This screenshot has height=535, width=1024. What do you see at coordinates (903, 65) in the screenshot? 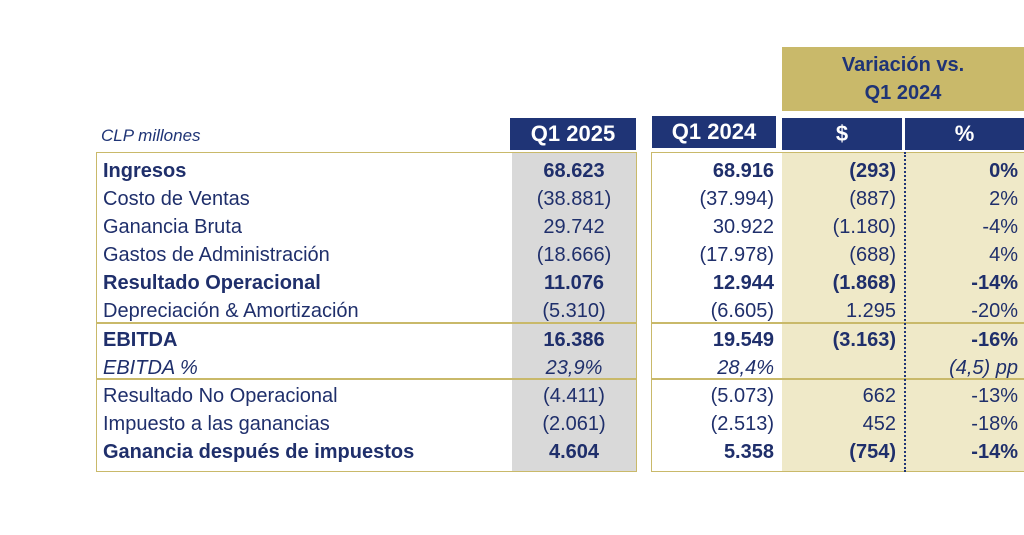
I see `variation-header-line1: Variación vs.` at bounding box center [903, 65].